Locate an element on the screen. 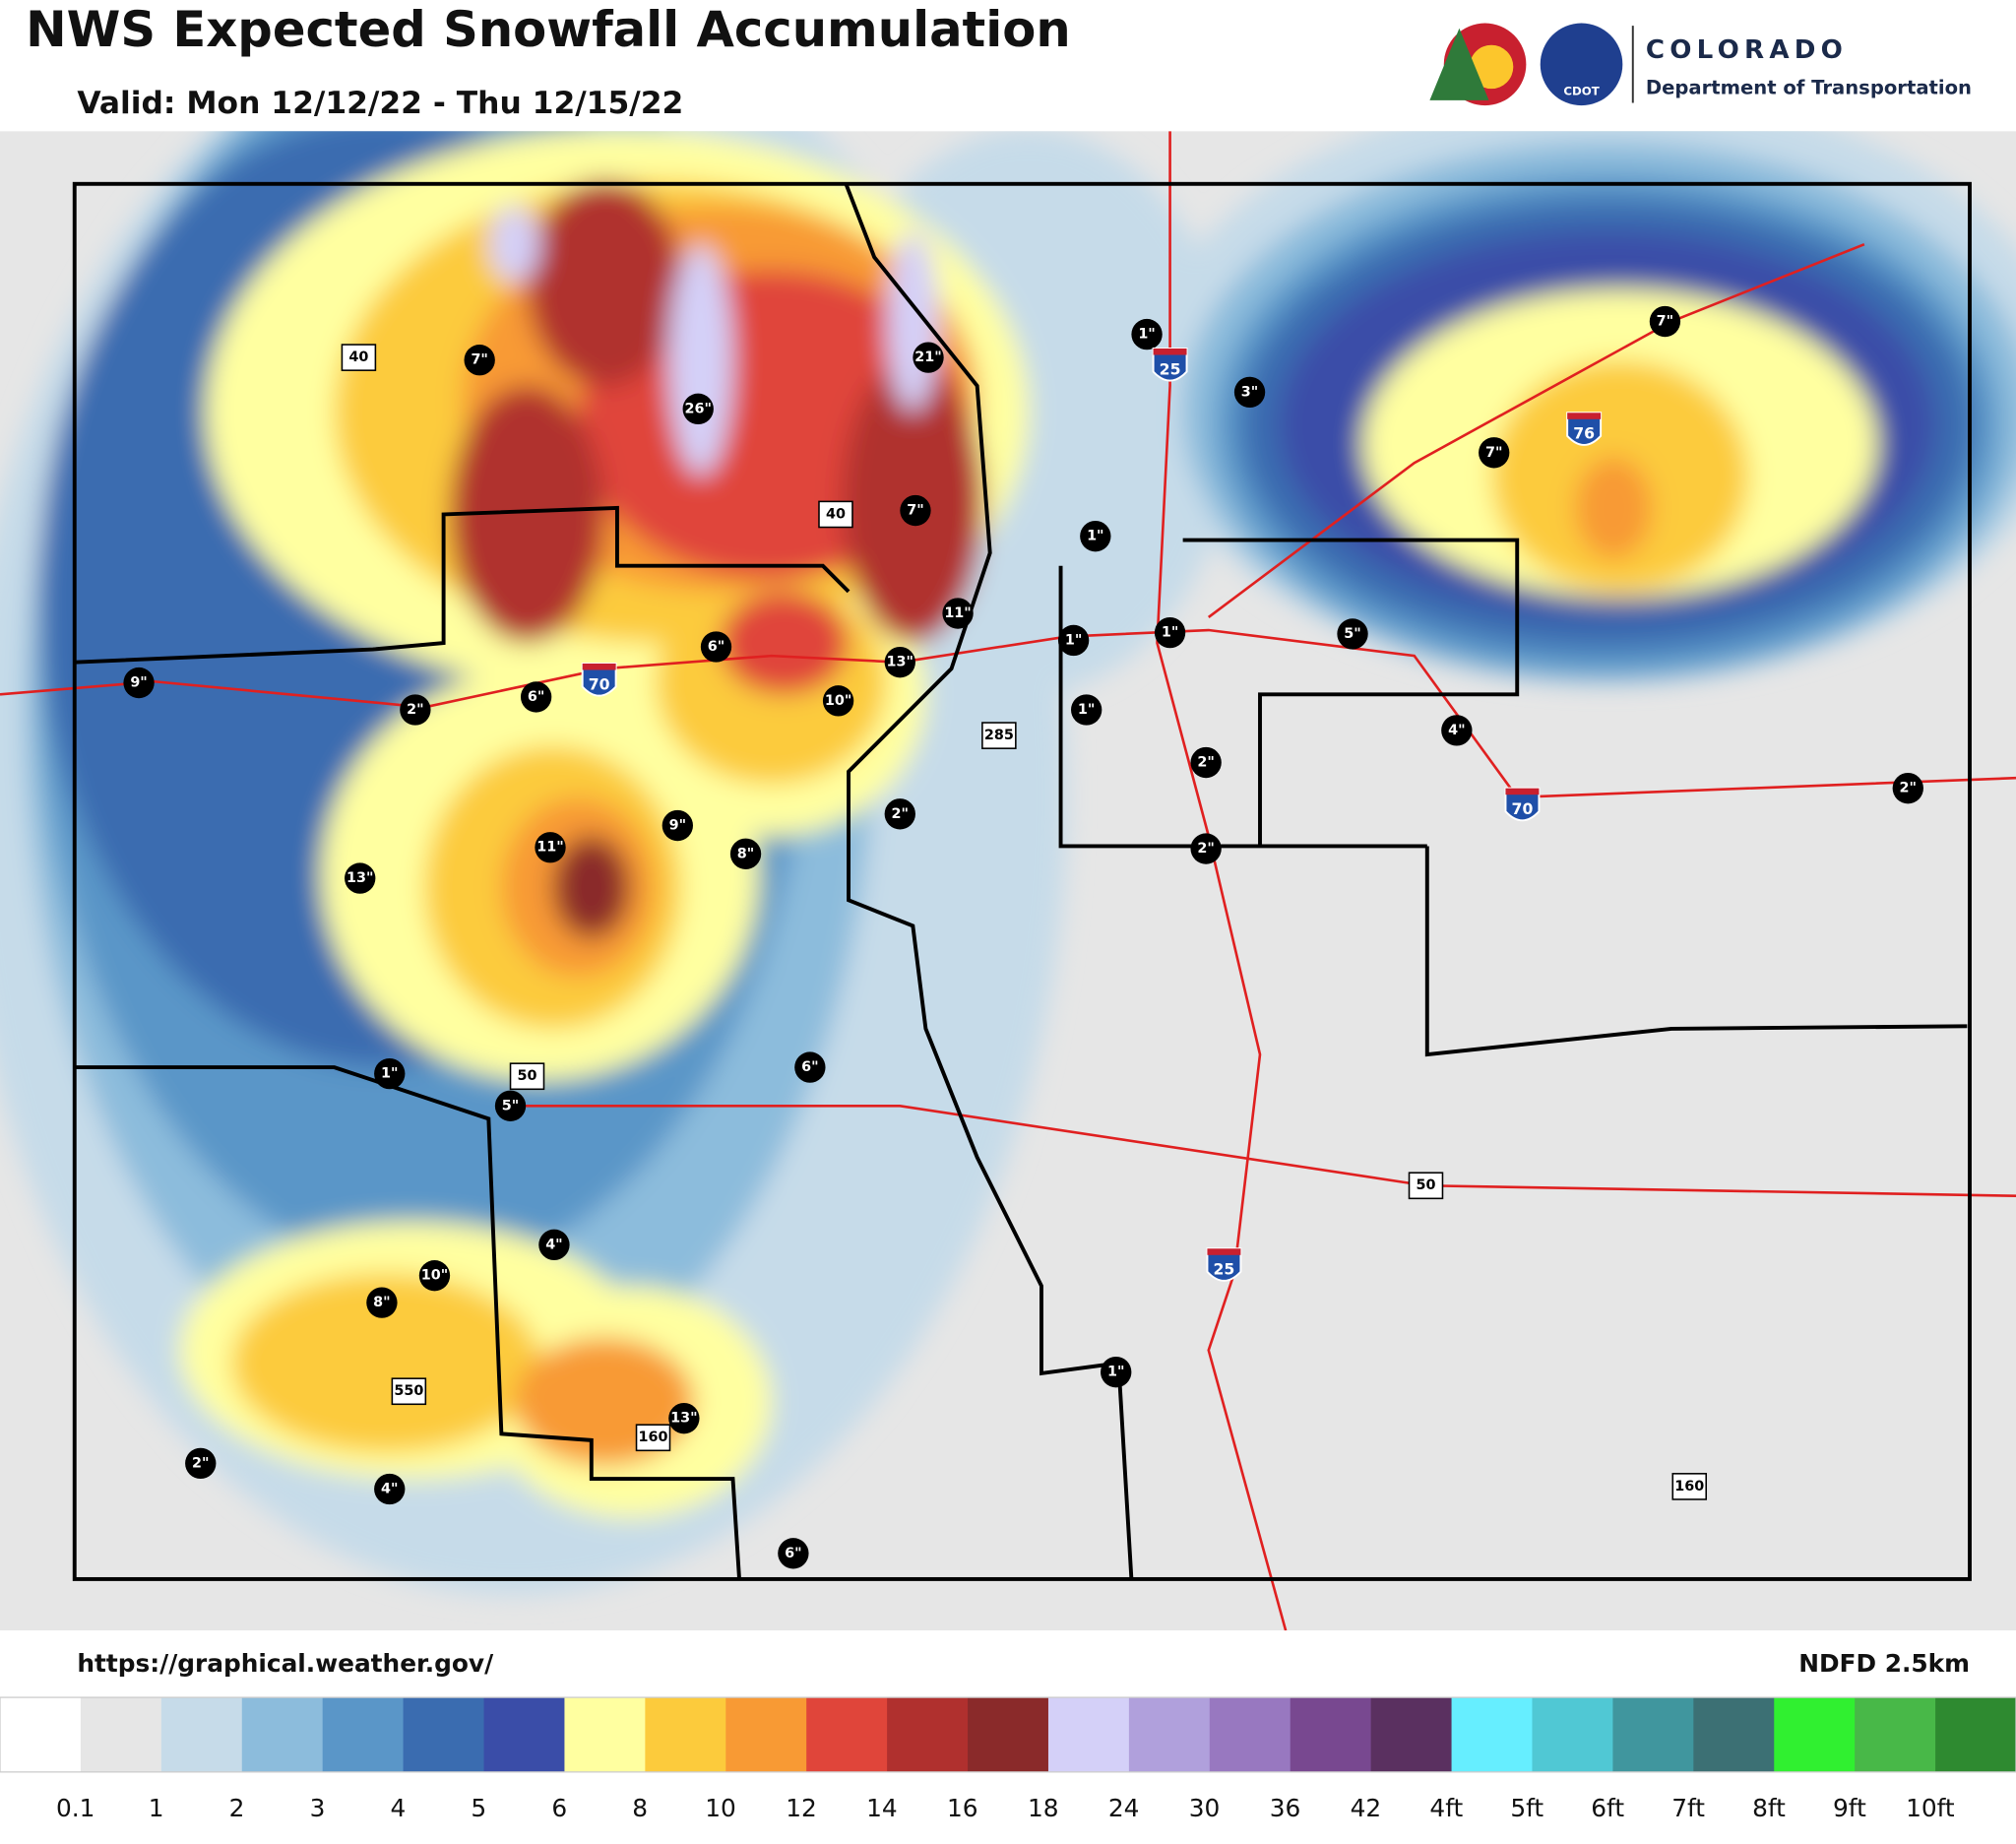 This screenshot has width=2016, height=1844. legend-label: 6 is located at coordinates (559, 1808).